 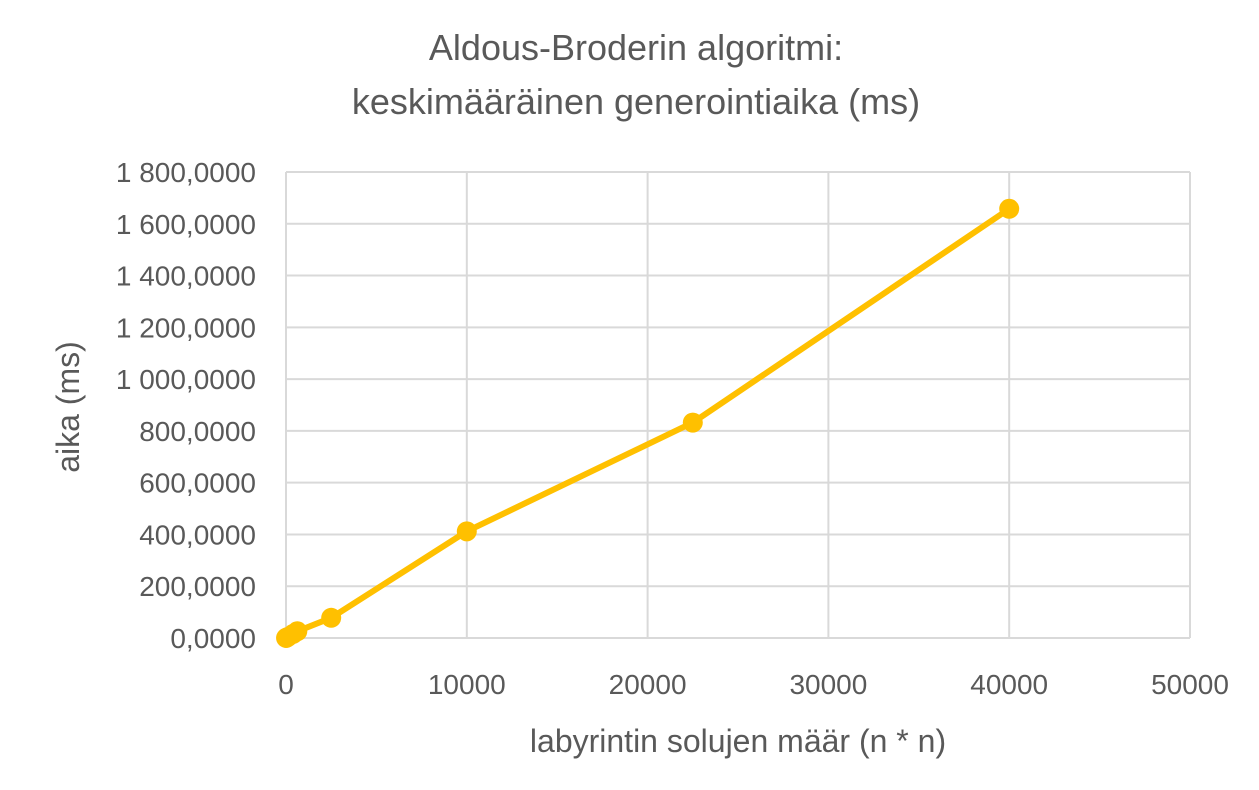 I want to click on x-axis-label: labyrintin solujen määr (n * n), so click(x=738, y=741).